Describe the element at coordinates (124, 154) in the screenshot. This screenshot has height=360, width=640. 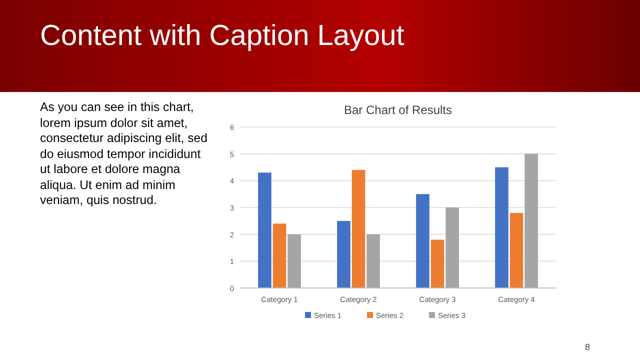
I see `text: As you can see in this chart, lorem ipsum dolor sit amet, consectetur adipiscing elit, sed do eiusmod tempor incididunt ut labore et dolore magna aliqua. Ut enim ad minim veniam, quis nostrud.` at that location.